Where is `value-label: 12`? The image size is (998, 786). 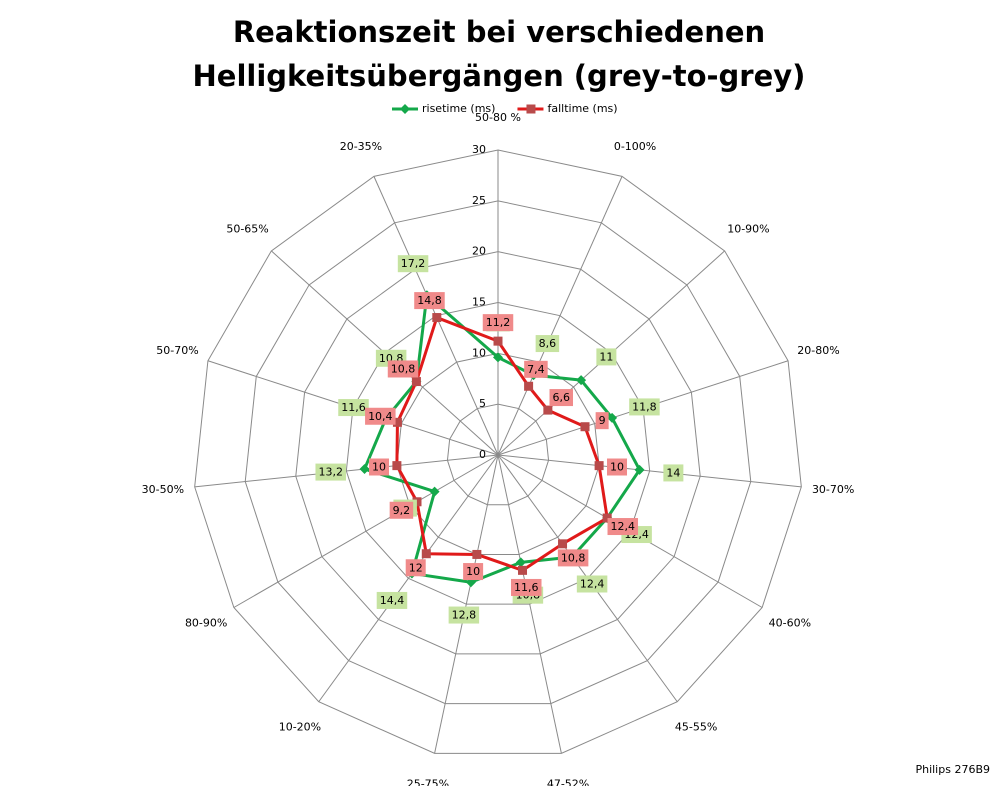
value-label: 12 is located at coordinates (415, 568).